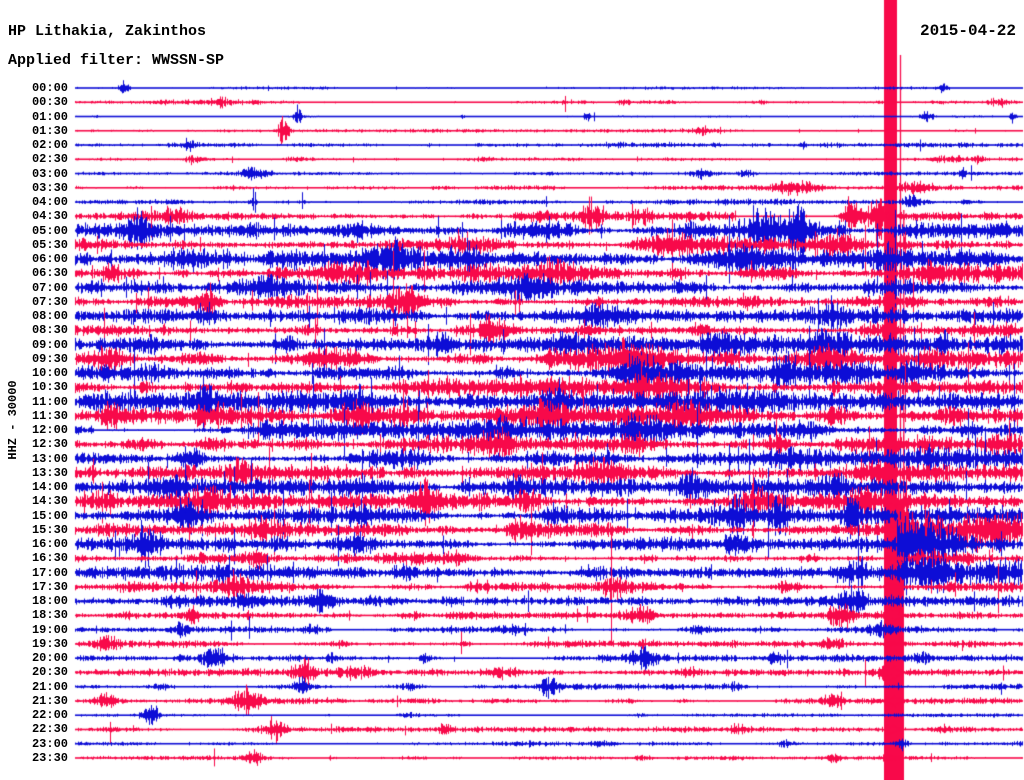 This screenshot has height=780, width=1024. What do you see at coordinates (49, 387) in the screenshot?
I see `trace-time-label: 10:30` at bounding box center [49, 387].